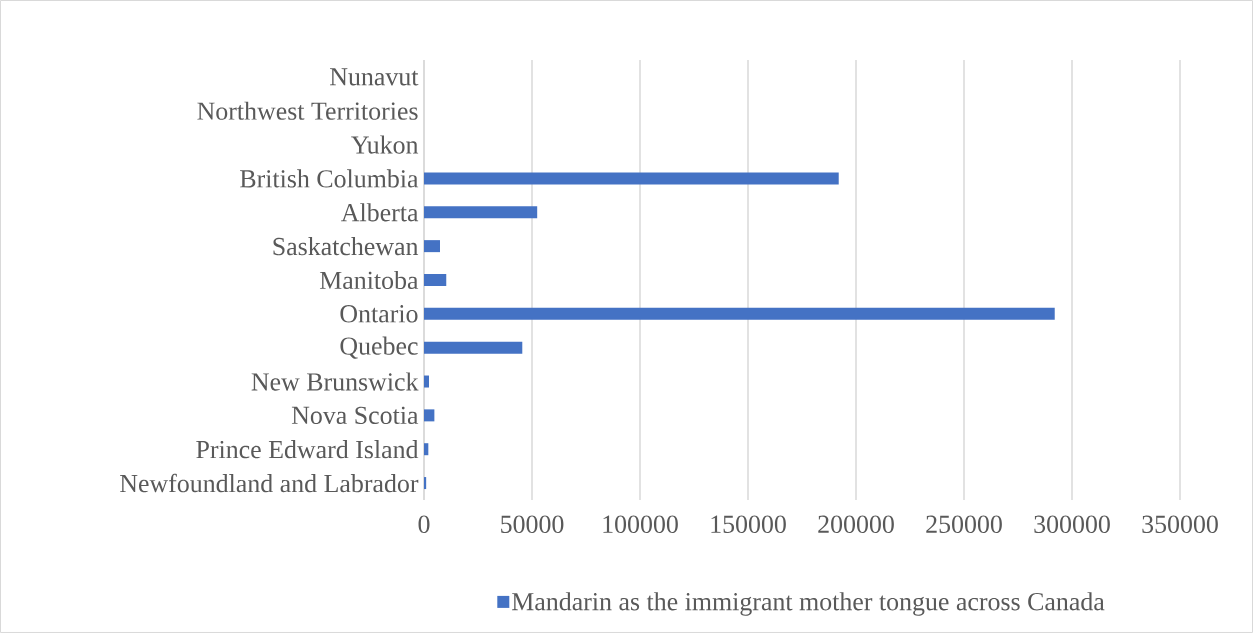 The image size is (1253, 633). What do you see at coordinates (369, 280) in the screenshot?
I see `y-tick-label: Manitoba` at bounding box center [369, 280].